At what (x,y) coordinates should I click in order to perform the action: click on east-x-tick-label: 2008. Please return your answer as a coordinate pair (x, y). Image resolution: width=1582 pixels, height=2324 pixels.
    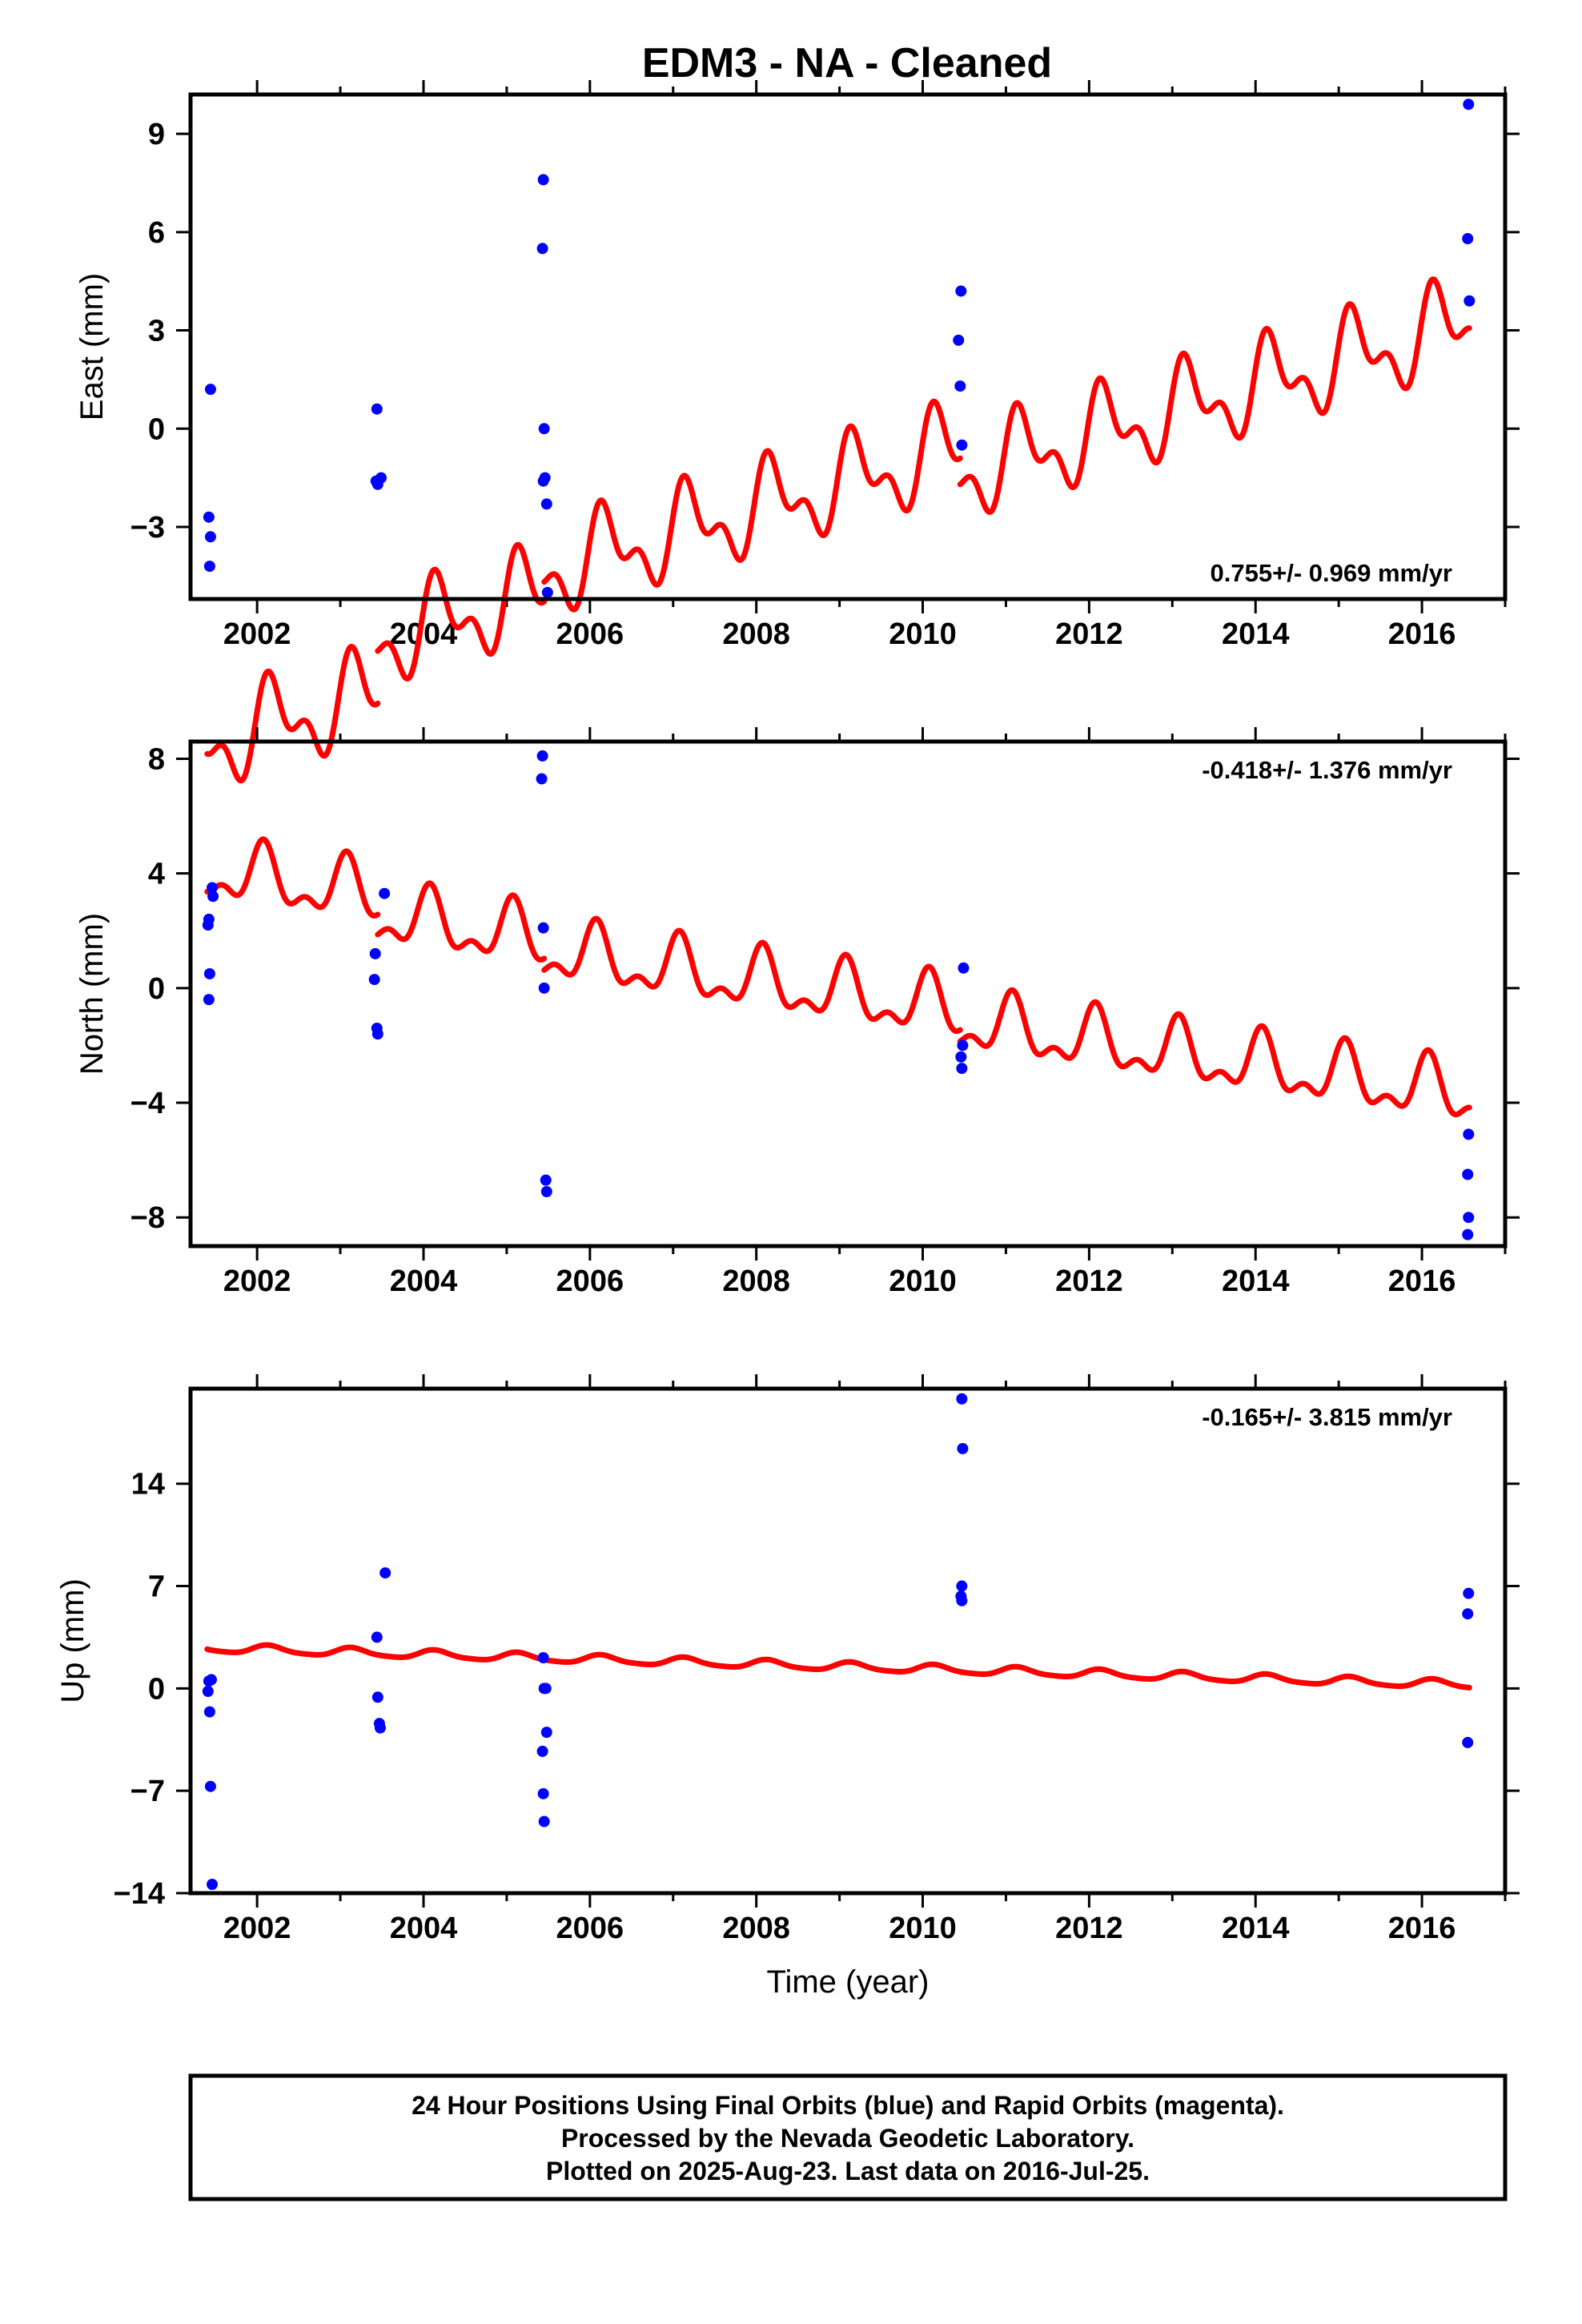
    Looking at the image, I should click on (756, 634).